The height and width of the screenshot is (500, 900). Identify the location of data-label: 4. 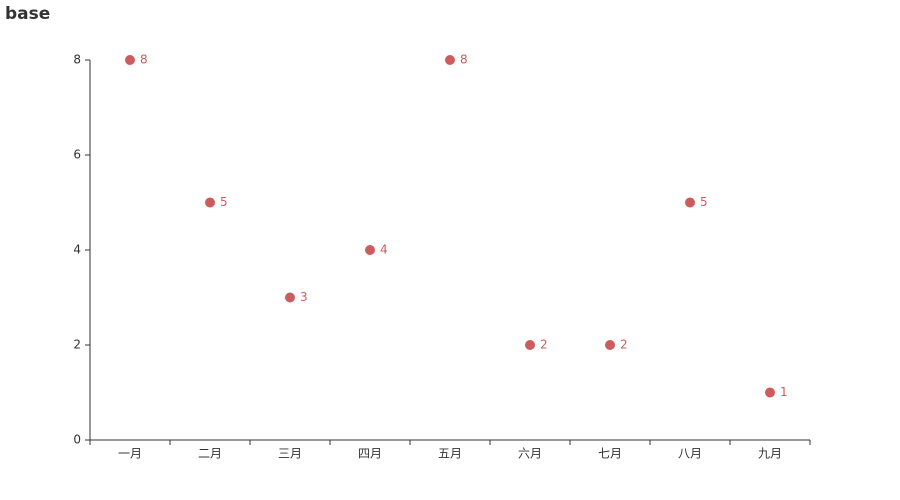
(384, 250).